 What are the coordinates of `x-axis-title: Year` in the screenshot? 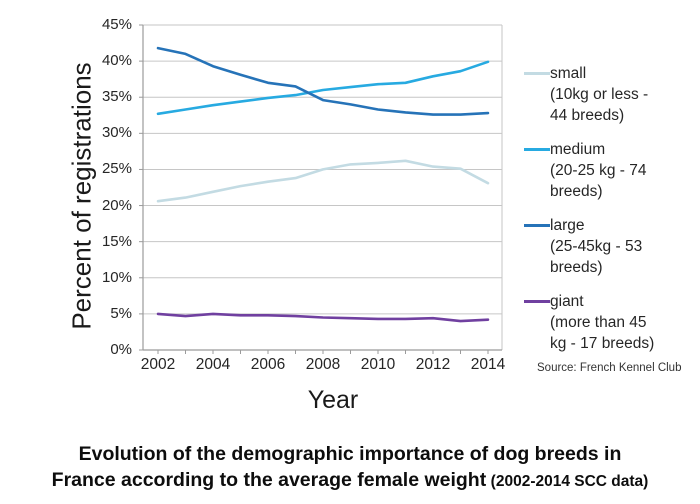 It's located at (333, 400).